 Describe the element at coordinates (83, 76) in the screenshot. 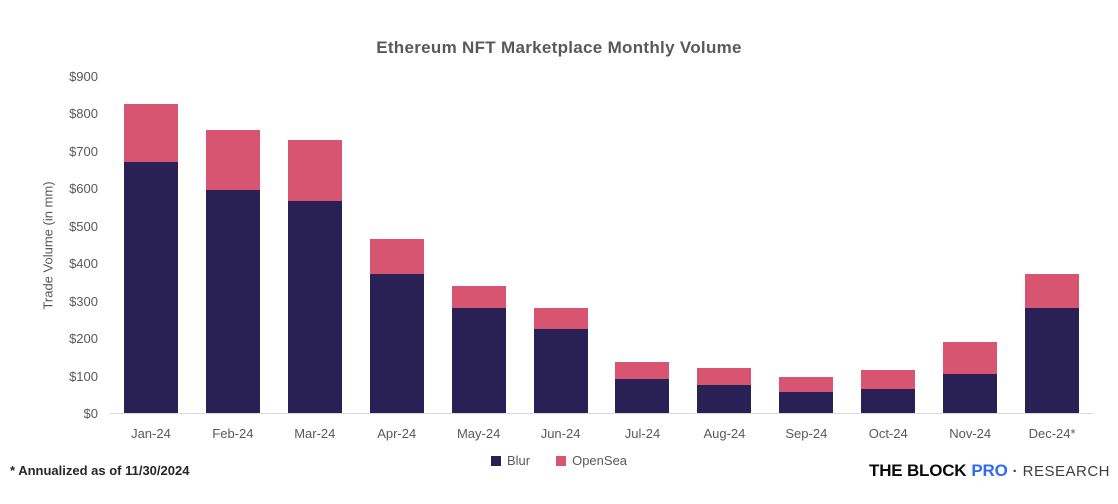

I see `y-tick-label: $900` at that location.